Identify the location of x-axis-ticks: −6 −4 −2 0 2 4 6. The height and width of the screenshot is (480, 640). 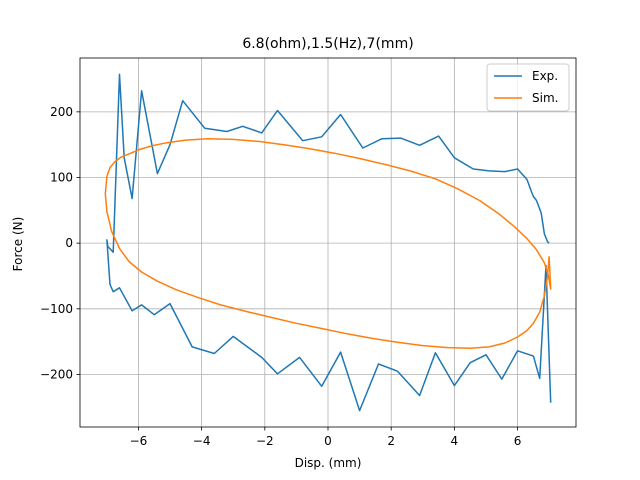
(326, 437).